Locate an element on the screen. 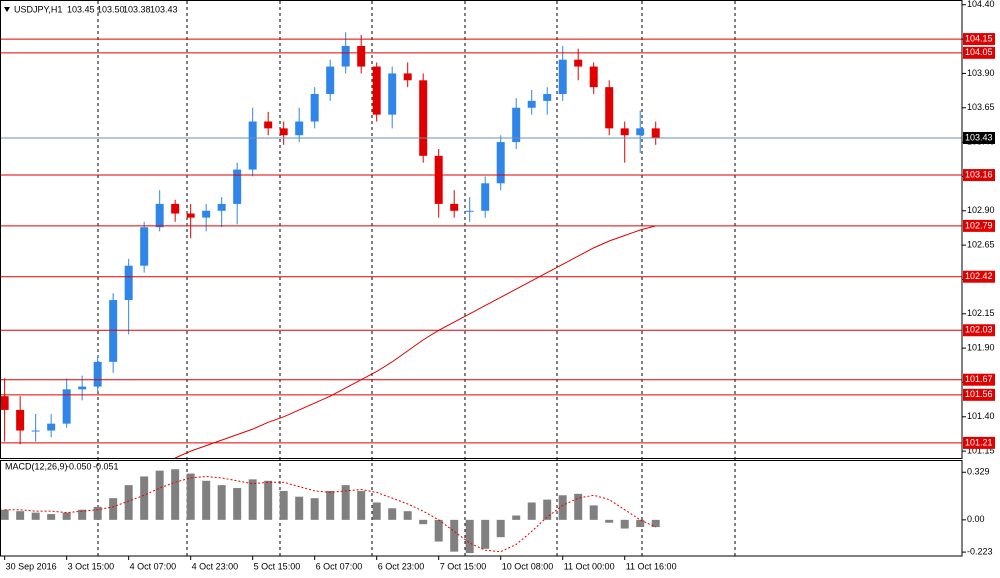  y-tick-label: -0.223 is located at coordinates (980, 551).